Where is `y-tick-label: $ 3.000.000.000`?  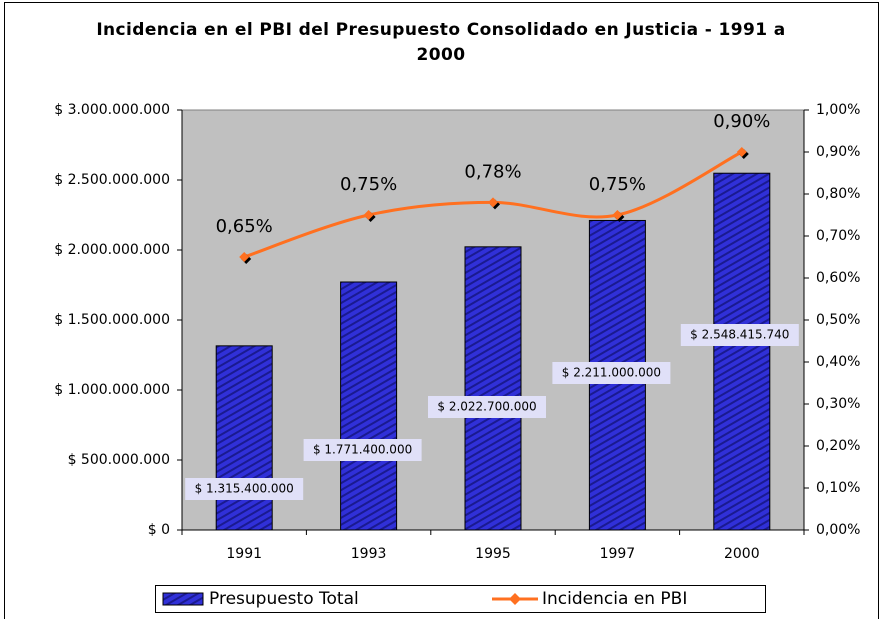 y-tick-label: $ 3.000.000.000 is located at coordinates (112, 110).